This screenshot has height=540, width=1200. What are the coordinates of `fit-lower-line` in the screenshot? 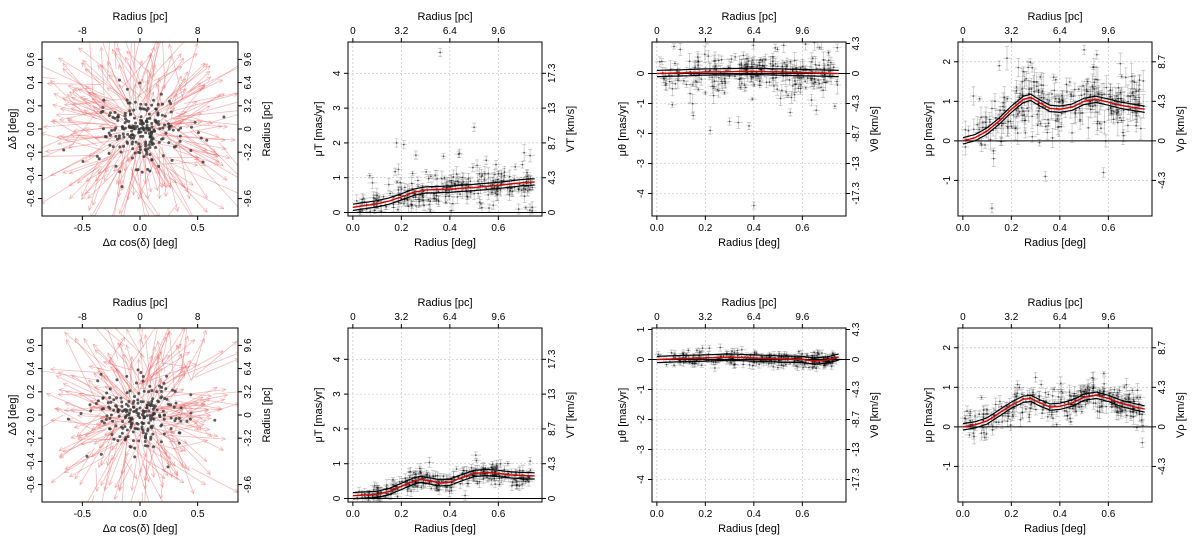 It's located at (747, 75).